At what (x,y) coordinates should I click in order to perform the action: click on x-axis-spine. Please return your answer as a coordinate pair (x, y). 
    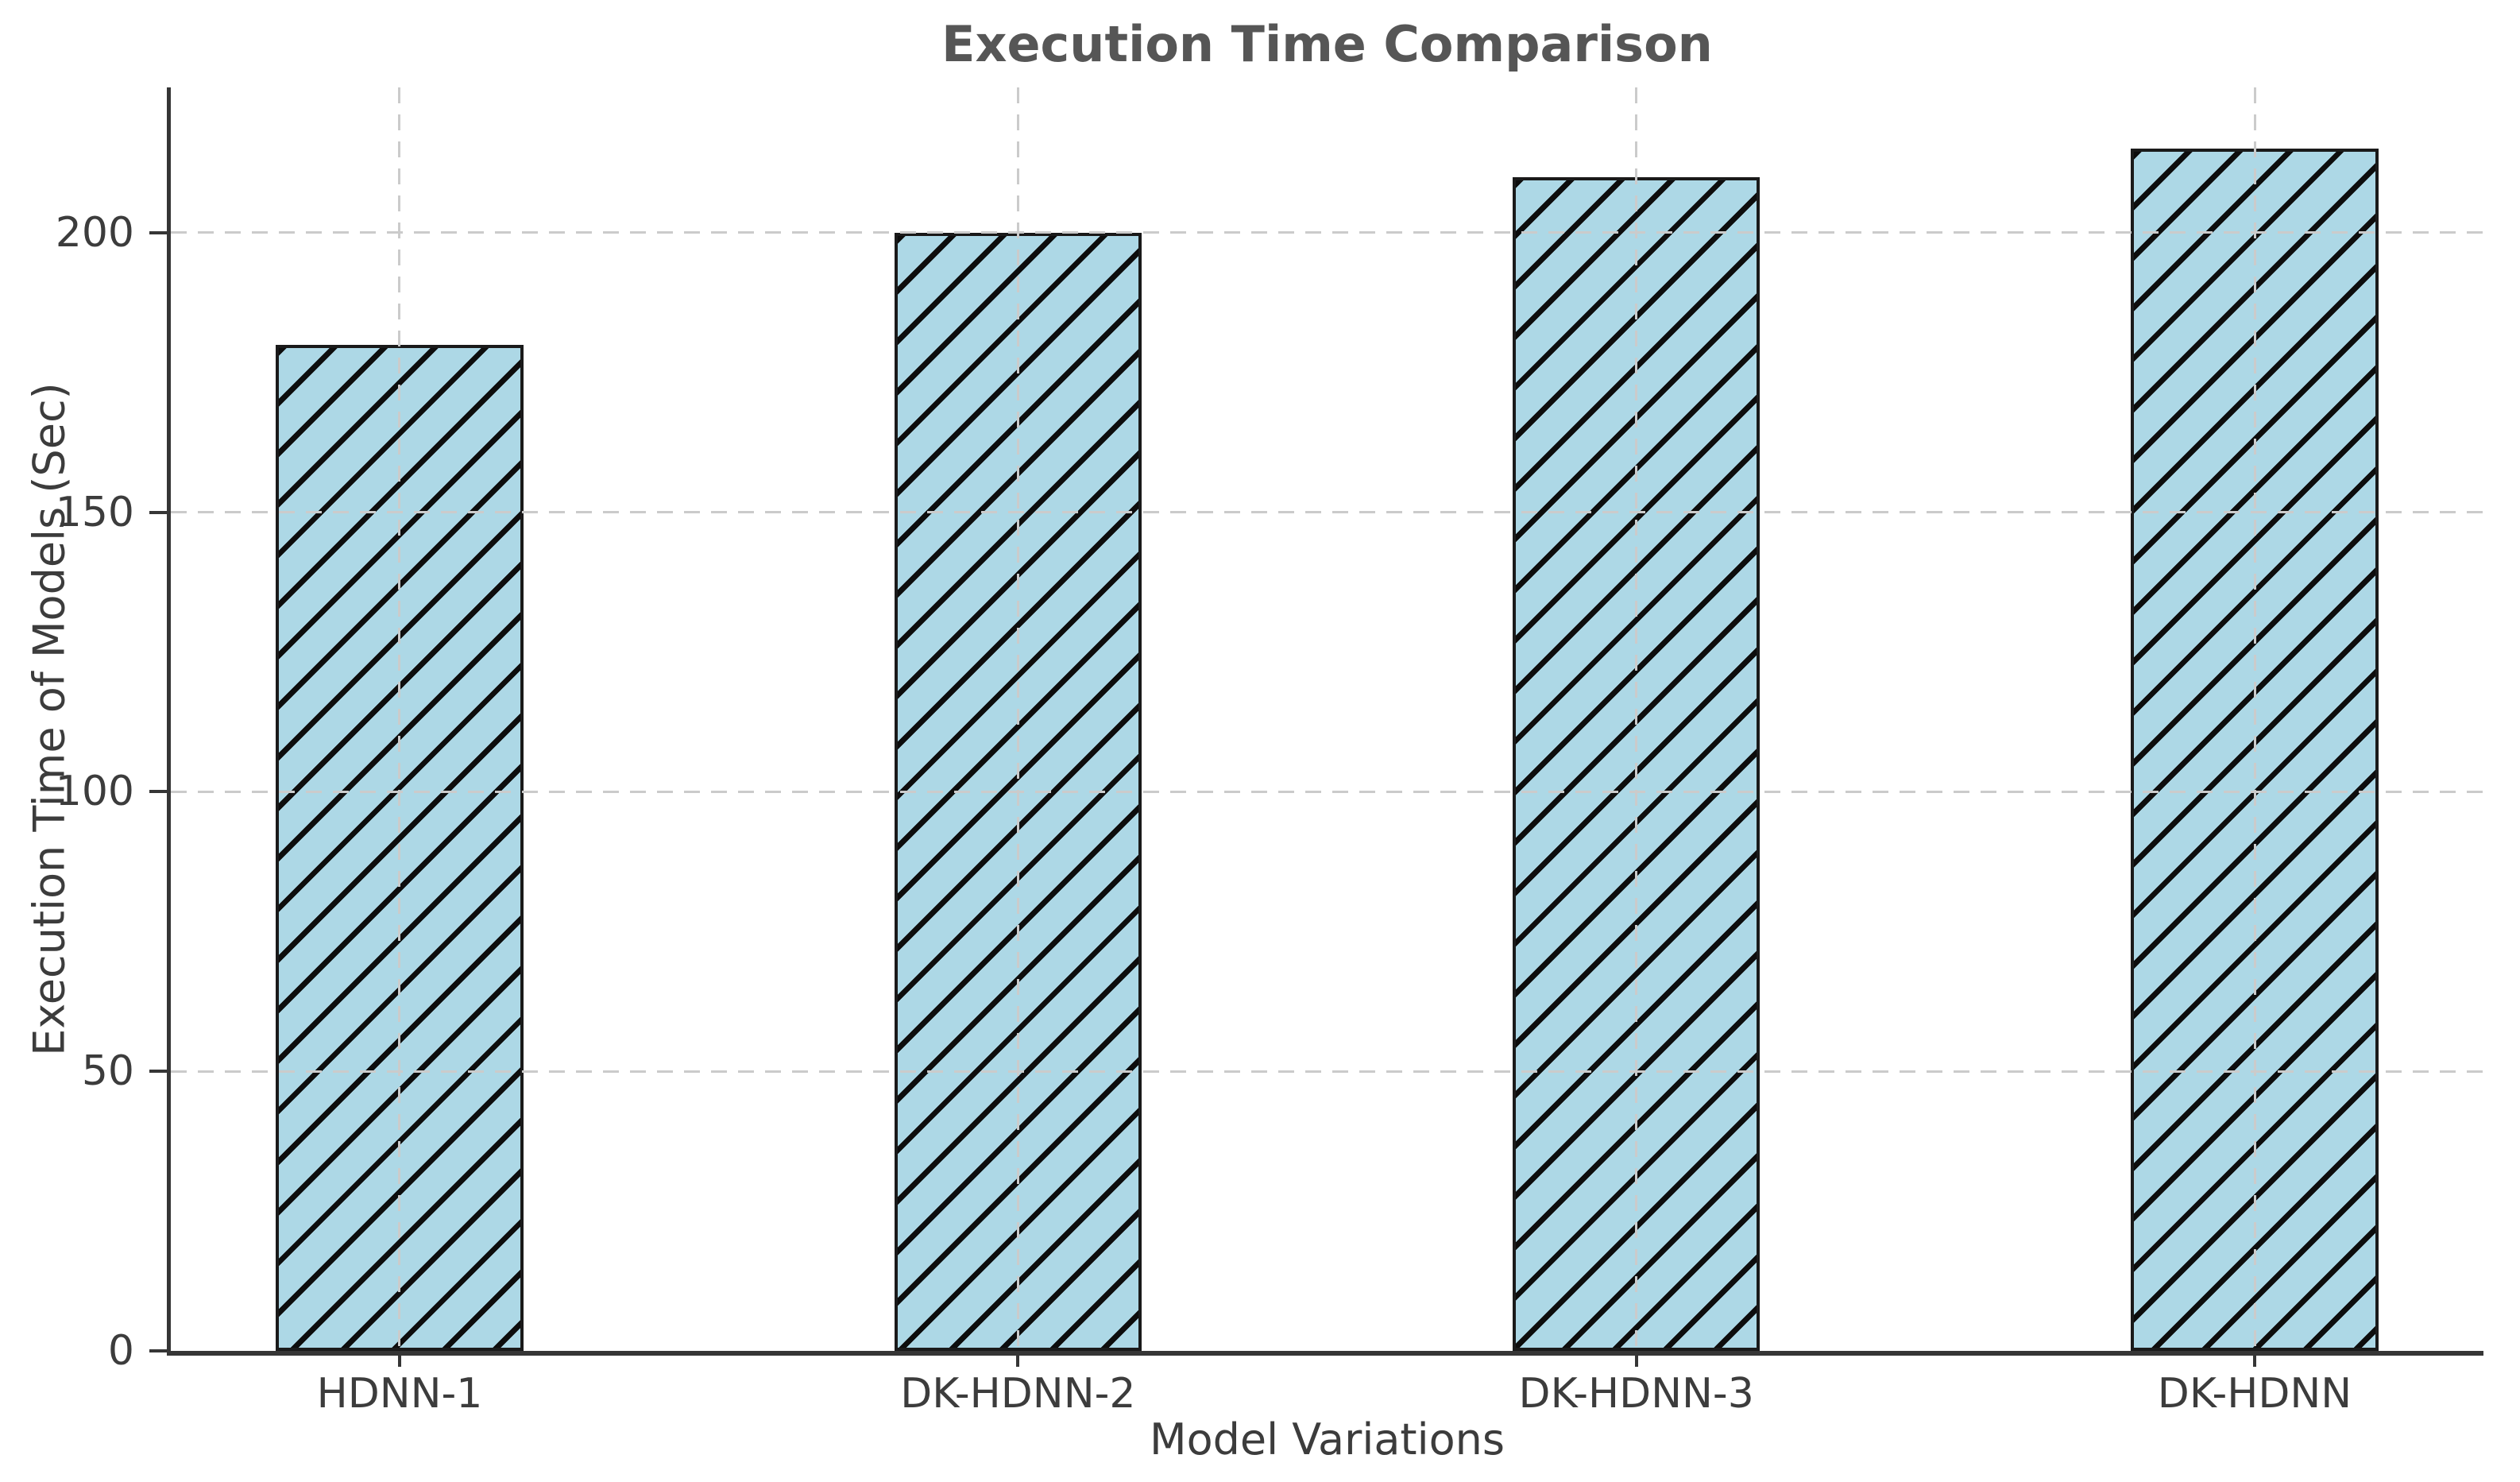
    Looking at the image, I should click on (1325, 1354).